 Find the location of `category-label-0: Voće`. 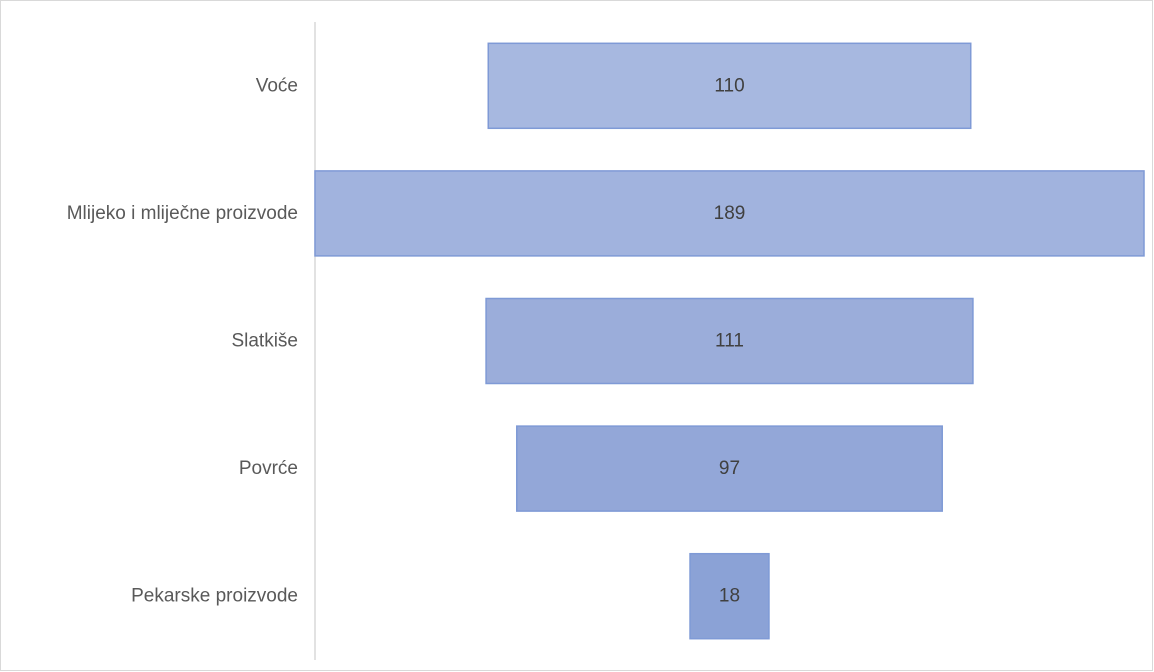

category-label-0: Voće is located at coordinates (277, 85).